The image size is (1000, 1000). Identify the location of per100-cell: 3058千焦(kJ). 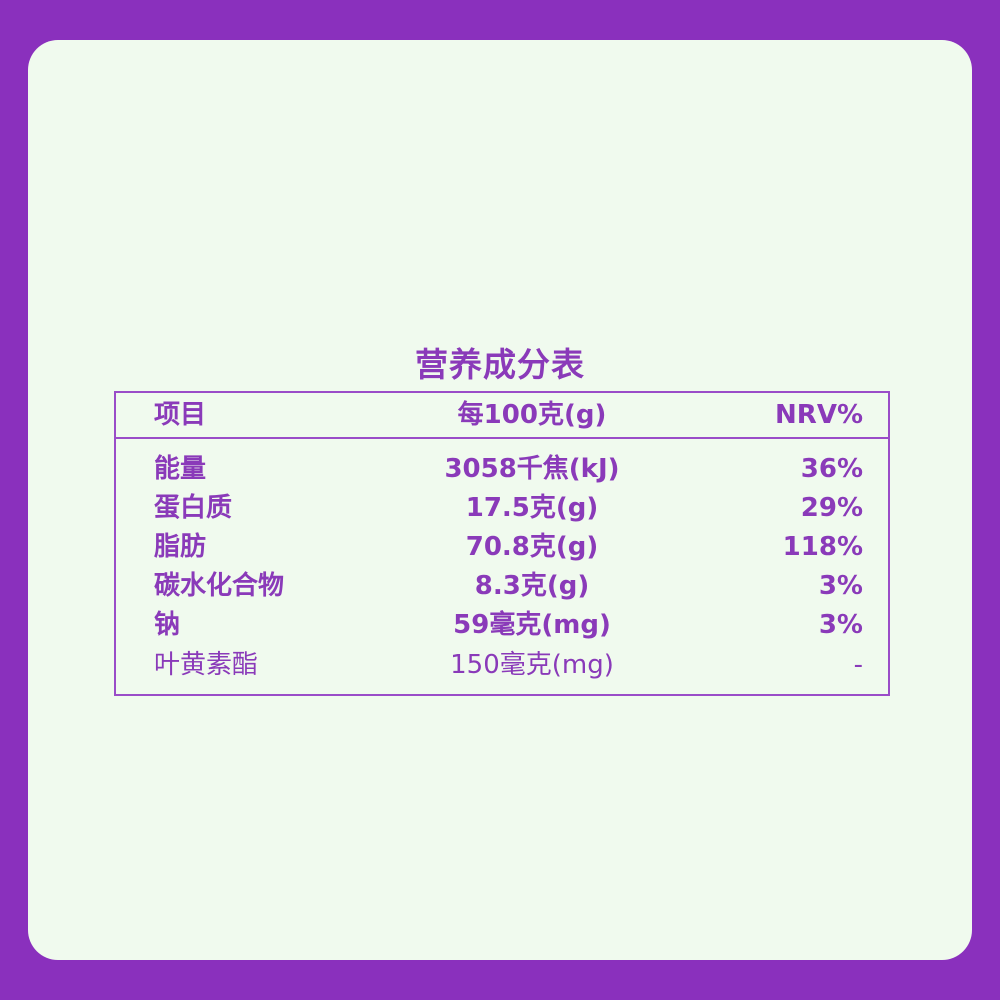
(532, 469).